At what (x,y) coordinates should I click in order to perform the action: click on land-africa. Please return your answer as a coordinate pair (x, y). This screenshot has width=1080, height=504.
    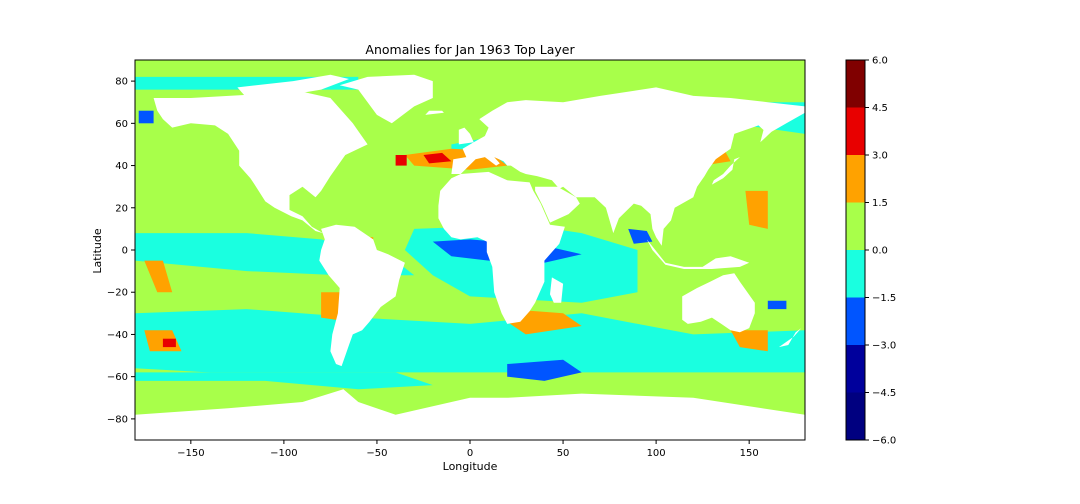
    Looking at the image, I should click on (501, 247).